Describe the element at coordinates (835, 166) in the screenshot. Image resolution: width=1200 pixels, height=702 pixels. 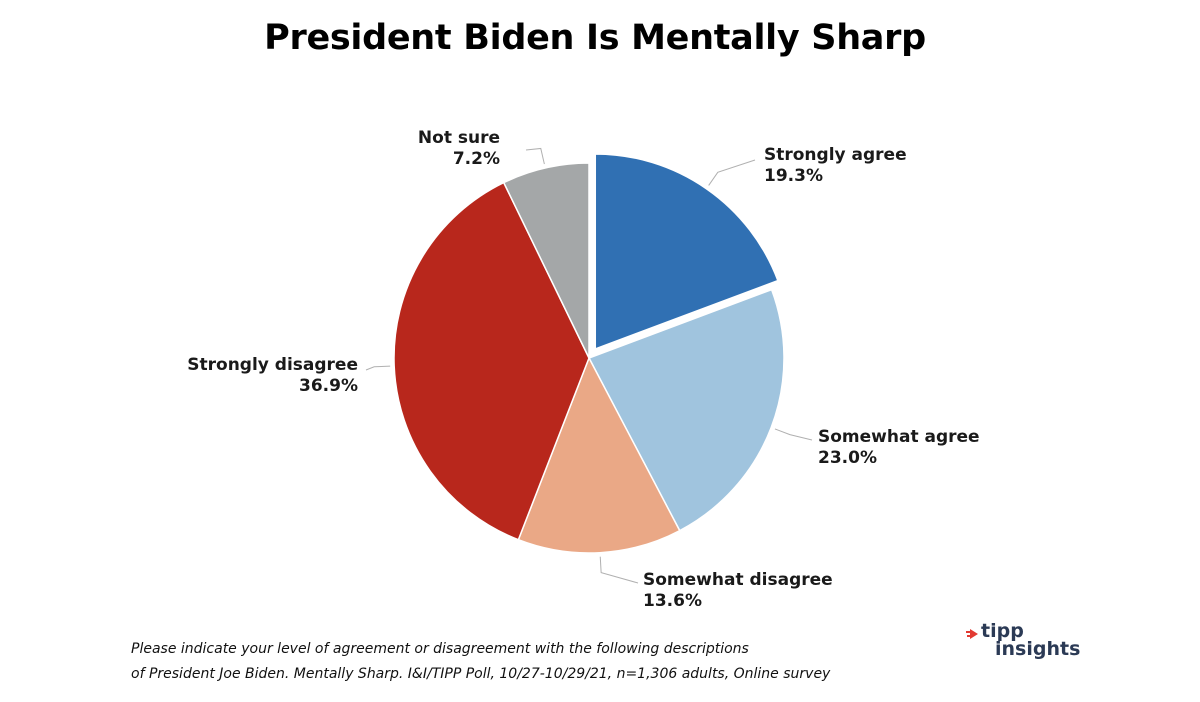
I see `slice-label-strongly-agree: Strongly agree 19.3%` at that location.